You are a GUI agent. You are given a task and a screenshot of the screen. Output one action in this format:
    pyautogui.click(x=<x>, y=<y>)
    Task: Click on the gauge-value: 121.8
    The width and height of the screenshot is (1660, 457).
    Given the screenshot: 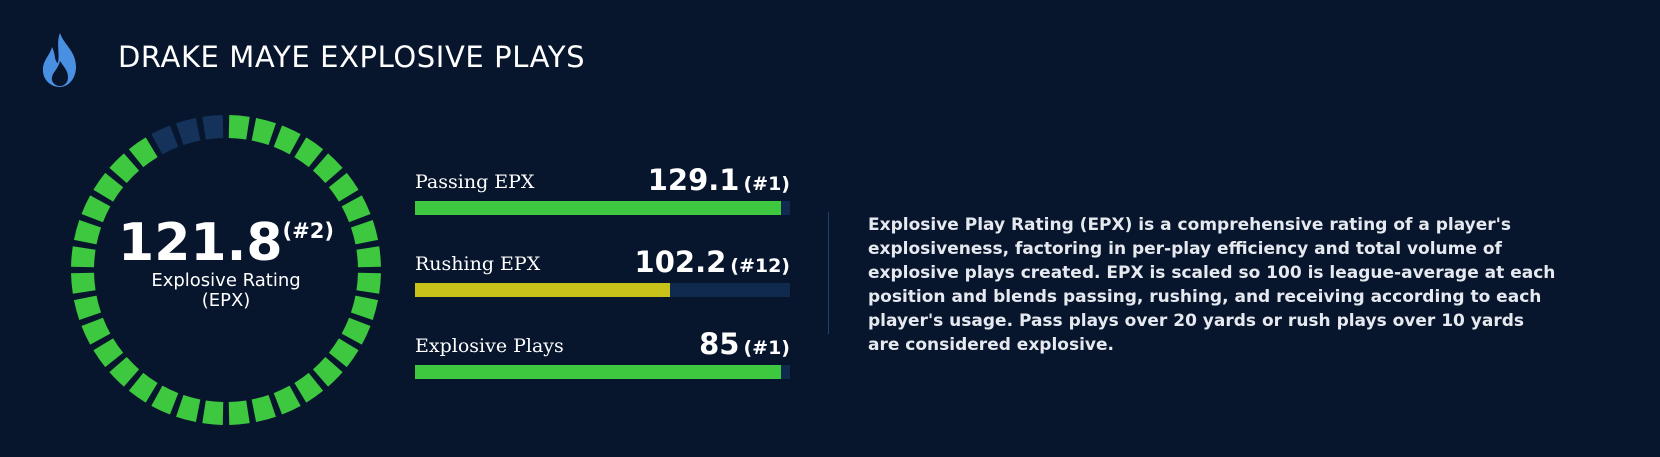 What is the action you would take?
    pyautogui.click(x=200, y=243)
    